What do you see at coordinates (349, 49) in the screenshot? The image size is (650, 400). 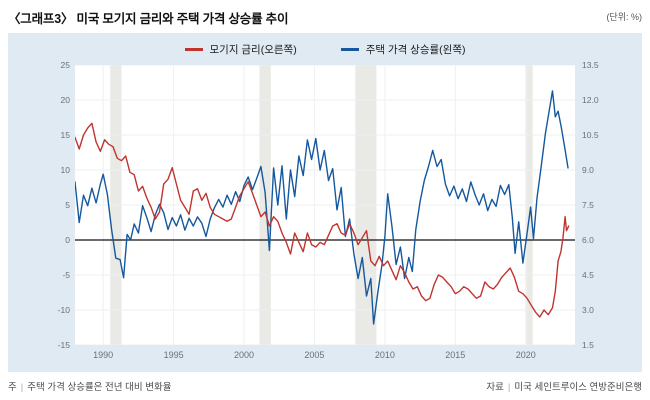 I see `house-price-swatch` at bounding box center [349, 49].